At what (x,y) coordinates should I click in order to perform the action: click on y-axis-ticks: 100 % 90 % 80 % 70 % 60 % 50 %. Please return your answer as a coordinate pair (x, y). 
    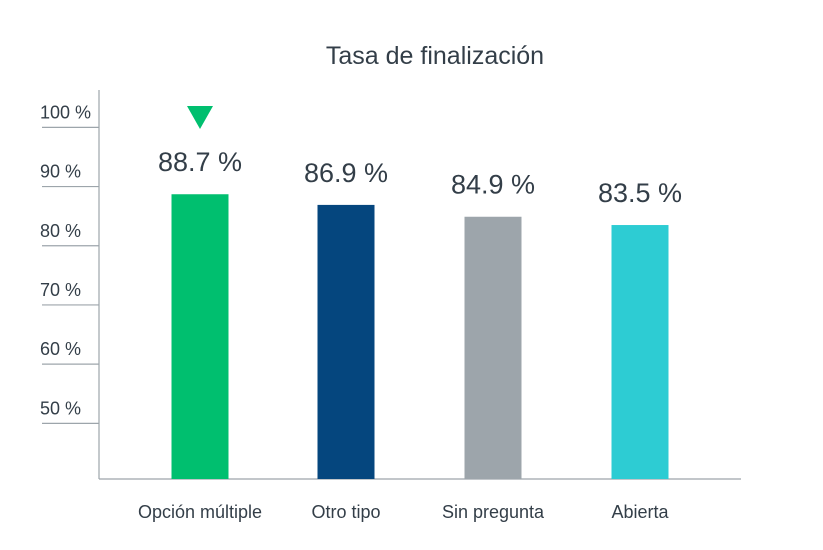
    Looking at the image, I should click on (69, 263).